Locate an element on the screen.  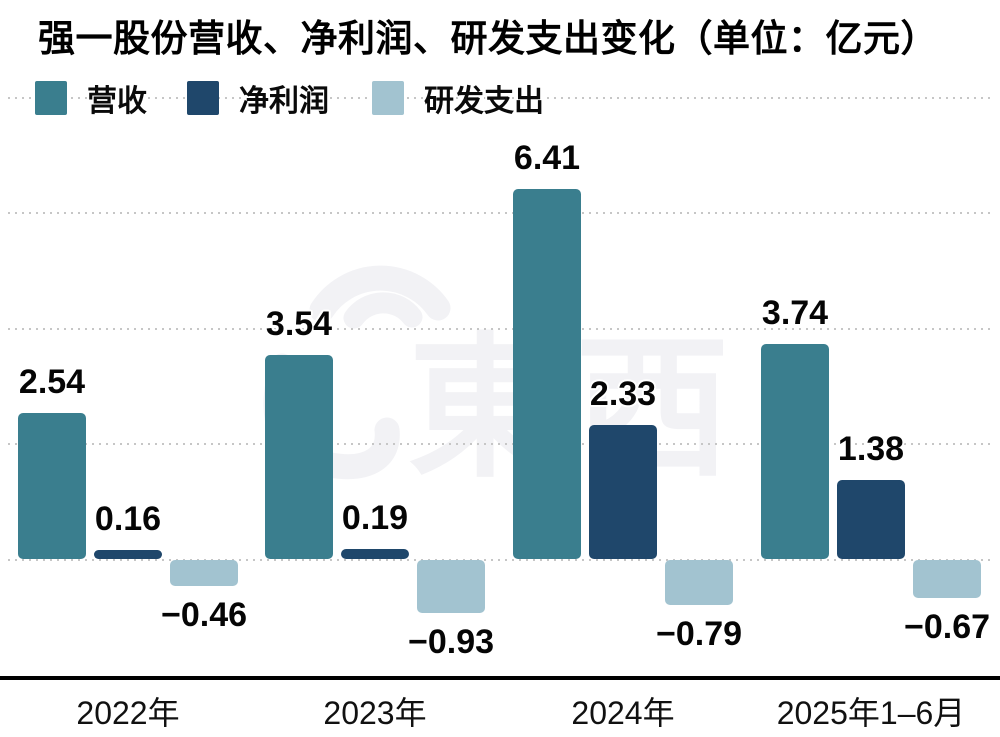
bar-rd-expense-2022年 is located at coordinates (204, 573).